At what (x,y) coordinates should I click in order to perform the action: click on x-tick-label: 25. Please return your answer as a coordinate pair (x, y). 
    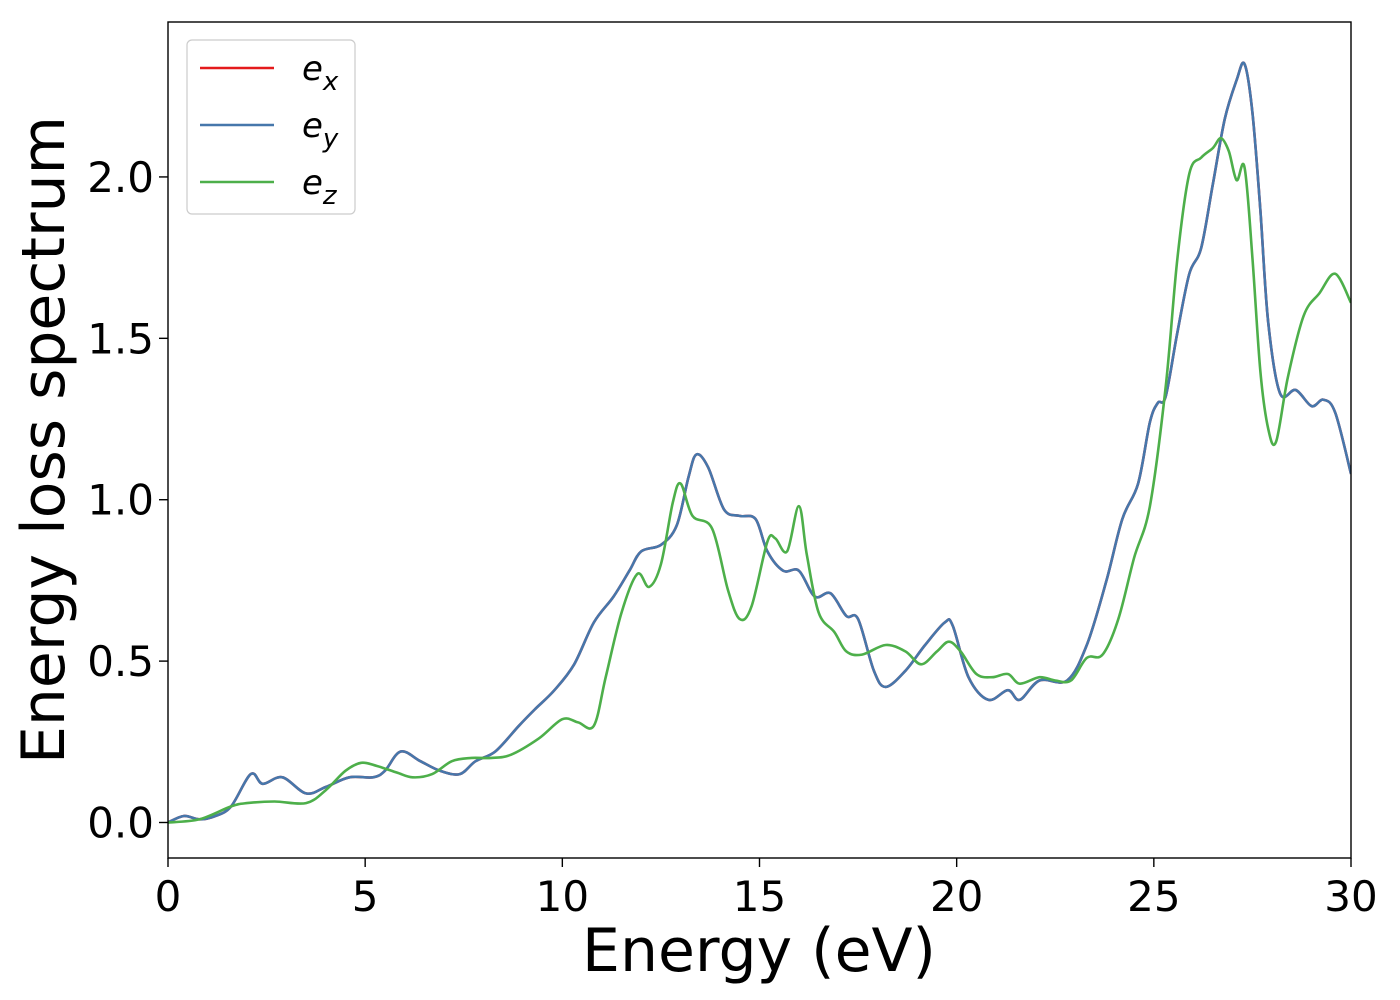
    Looking at the image, I should click on (1153, 896).